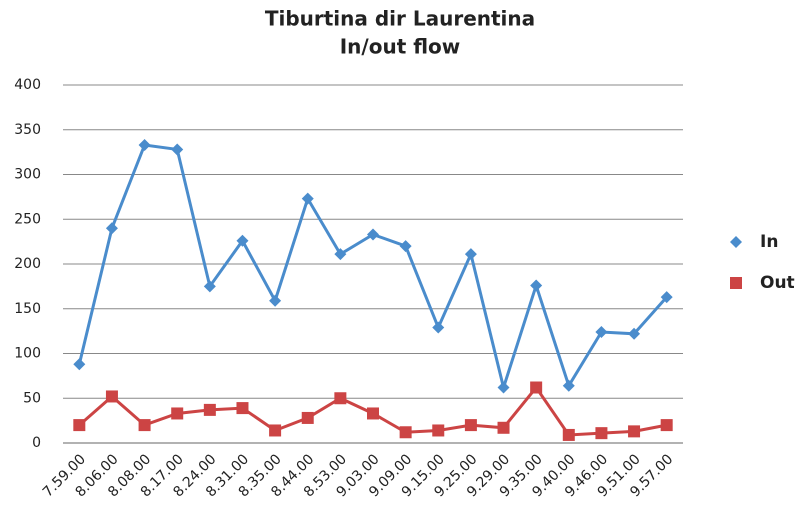  Describe the element at coordinates (769, 242) in the screenshot. I see `legend-label: In` at that location.